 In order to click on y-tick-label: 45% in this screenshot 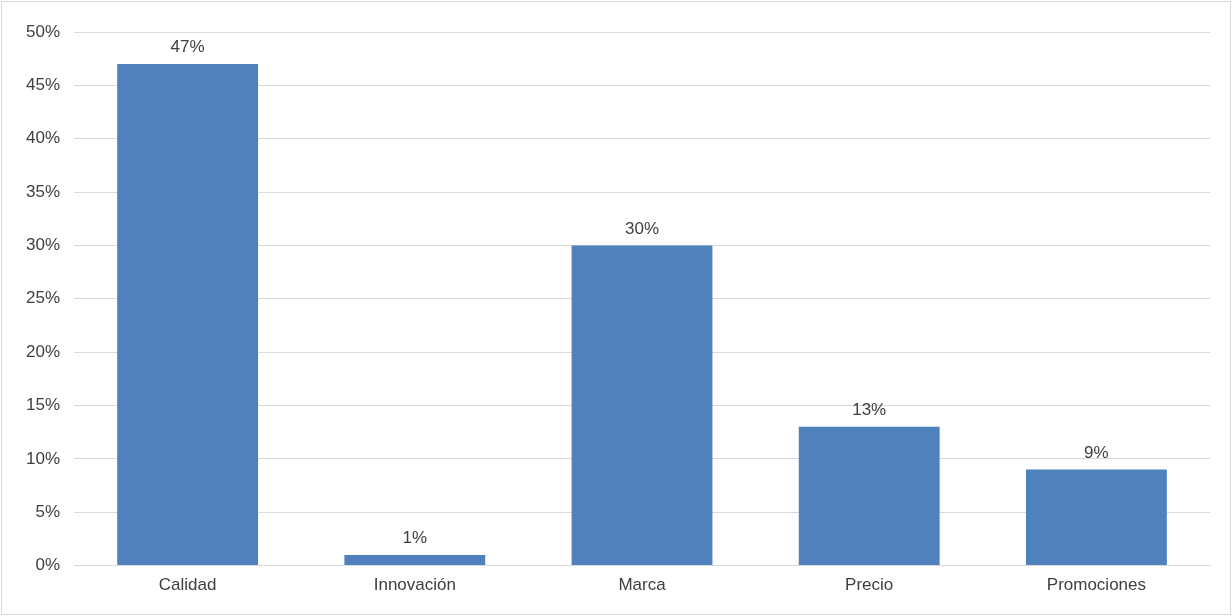, I will do `click(43, 85)`.